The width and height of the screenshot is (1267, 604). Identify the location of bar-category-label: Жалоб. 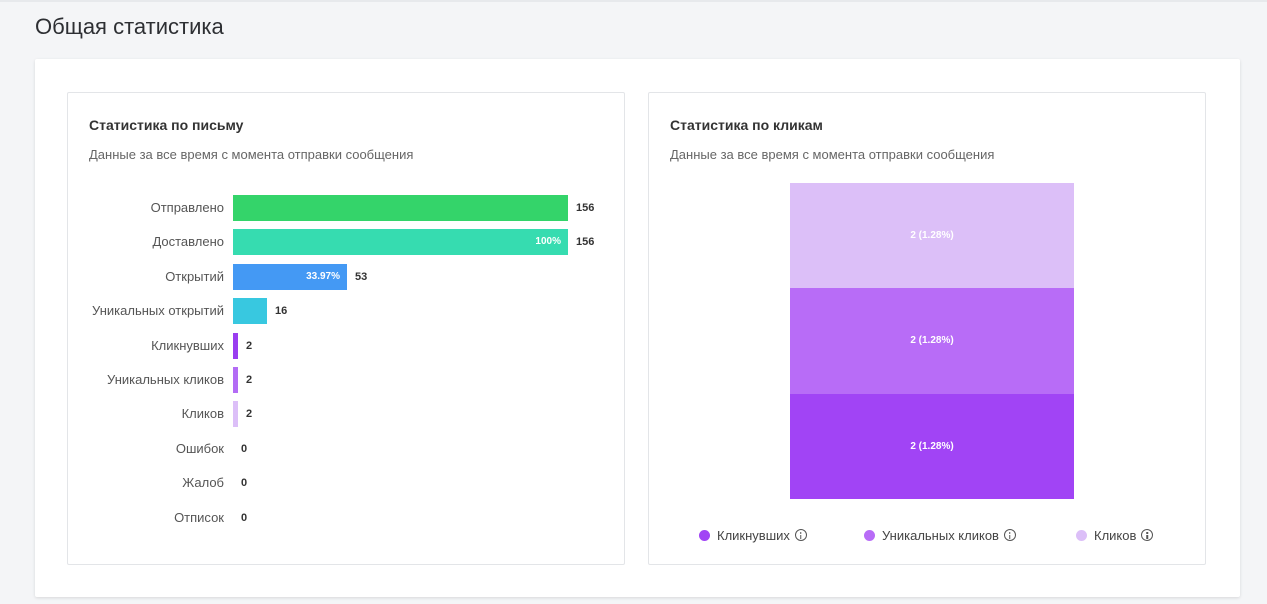
(203, 483).